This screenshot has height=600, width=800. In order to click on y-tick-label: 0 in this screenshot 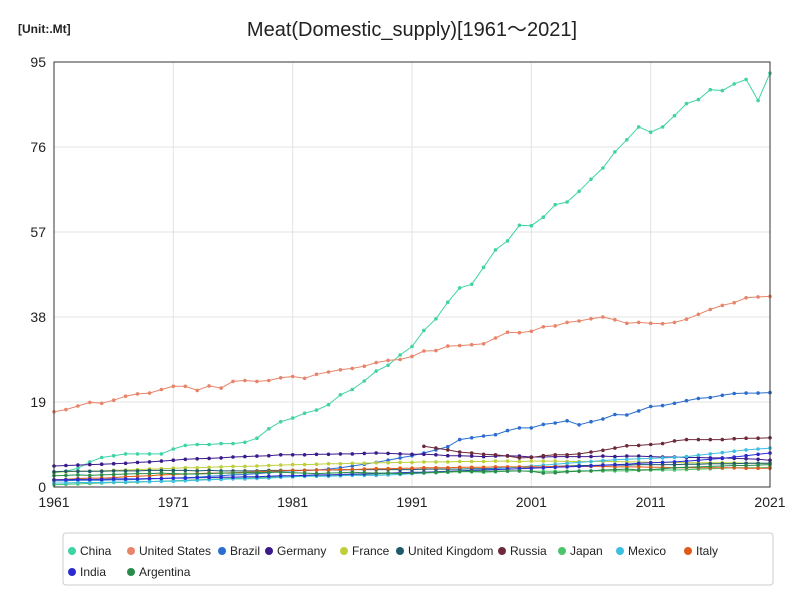, I will do `click(42, 487)`.